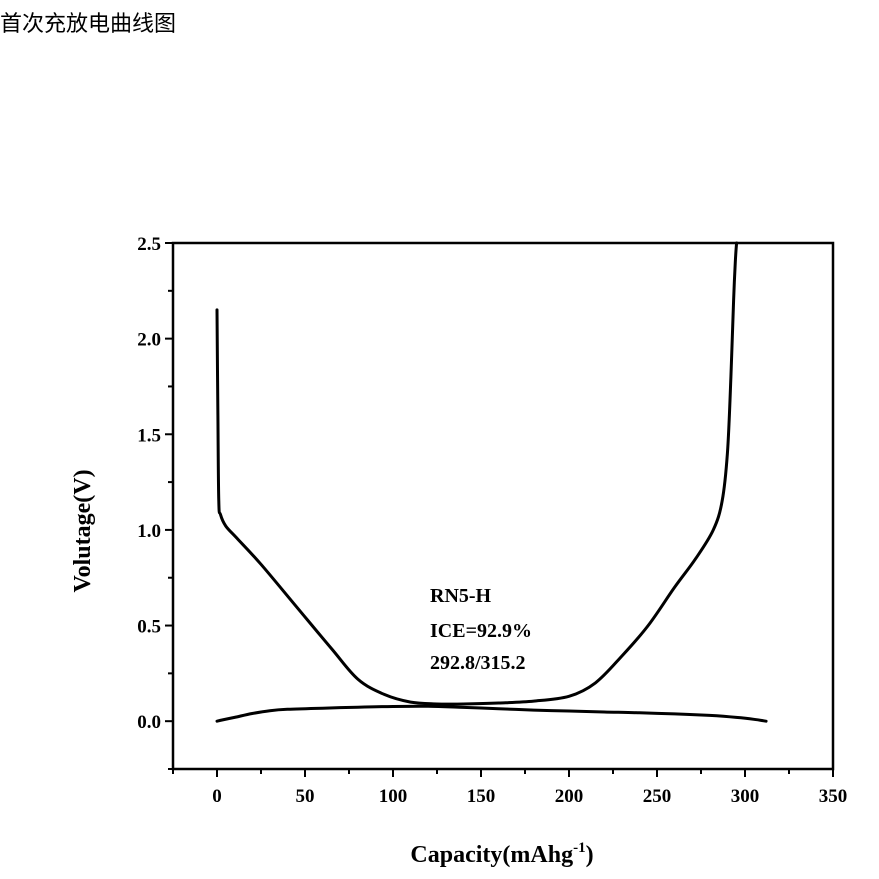 The image size is (879, 879). I want to click on x-axis-label: Capacity(mAhg-1), so click(501, 854).